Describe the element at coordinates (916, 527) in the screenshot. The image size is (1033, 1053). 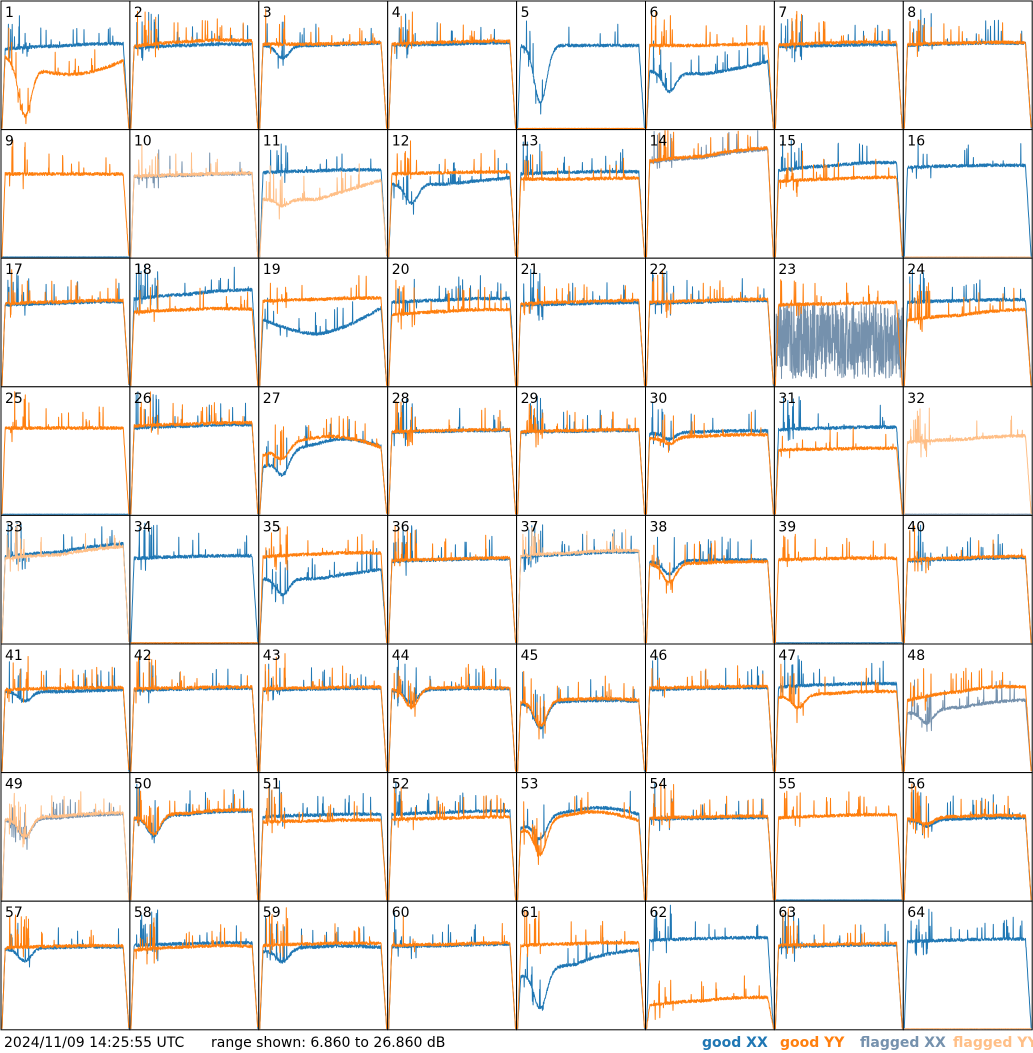
I see `panel-label: 40` at that location.